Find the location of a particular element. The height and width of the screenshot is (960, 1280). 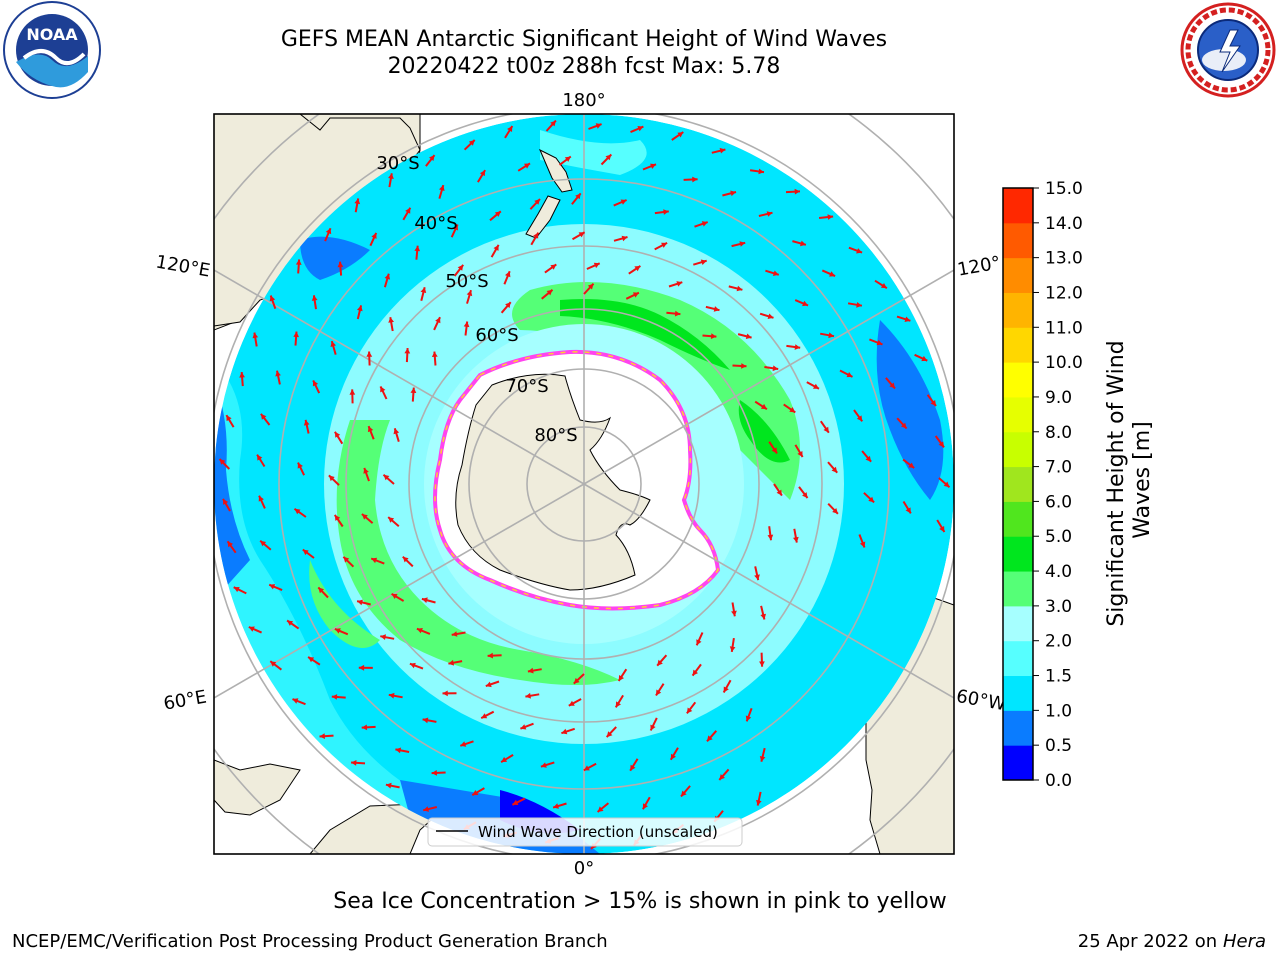

colorbar-tick-label: 14.0 is located at coordinates (1064, 224).